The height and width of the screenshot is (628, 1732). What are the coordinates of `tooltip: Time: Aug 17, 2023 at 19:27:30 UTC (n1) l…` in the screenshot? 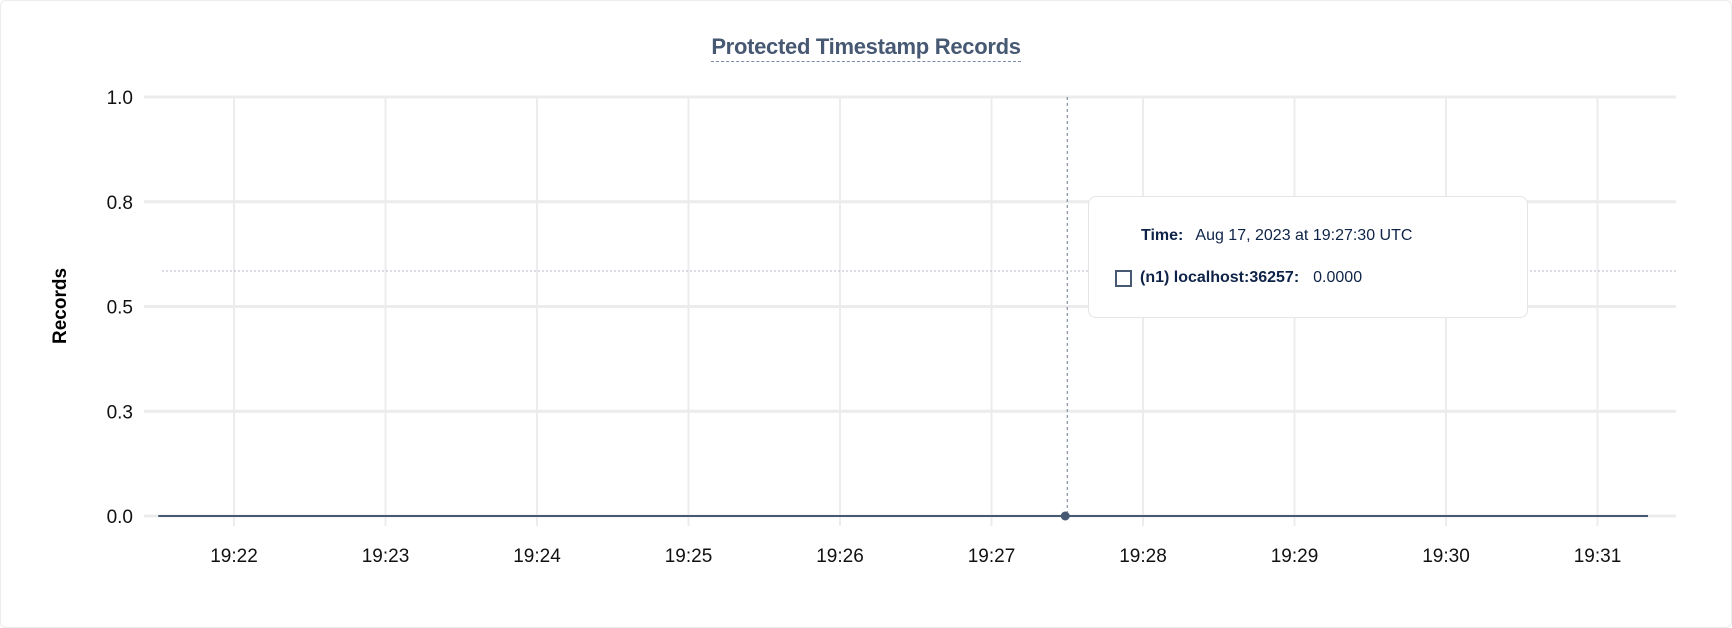 It's located at (1308, 257).